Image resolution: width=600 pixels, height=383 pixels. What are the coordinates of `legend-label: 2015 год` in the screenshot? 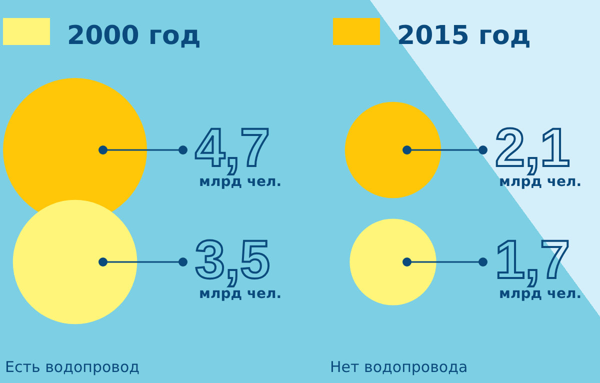 It's located at (464, 36).